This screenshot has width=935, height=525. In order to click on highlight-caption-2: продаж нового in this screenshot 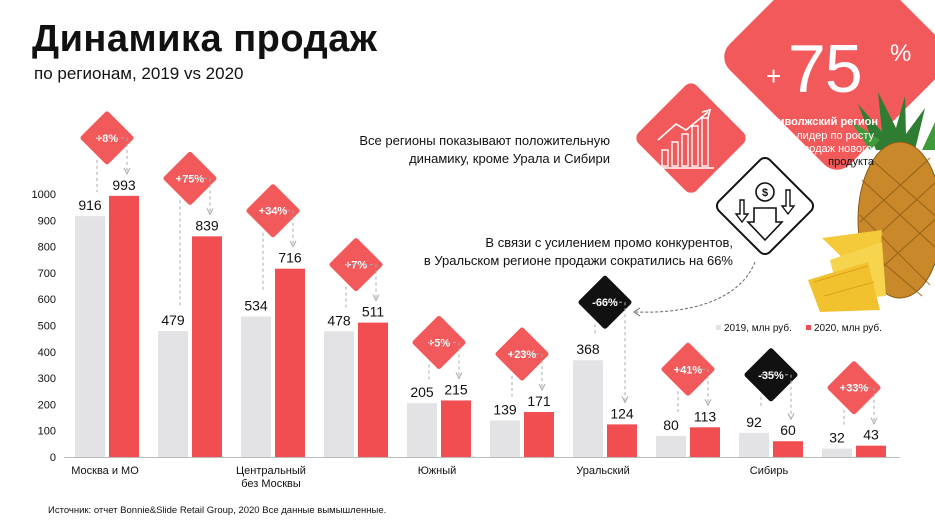, I will do `click(834, 149)`.